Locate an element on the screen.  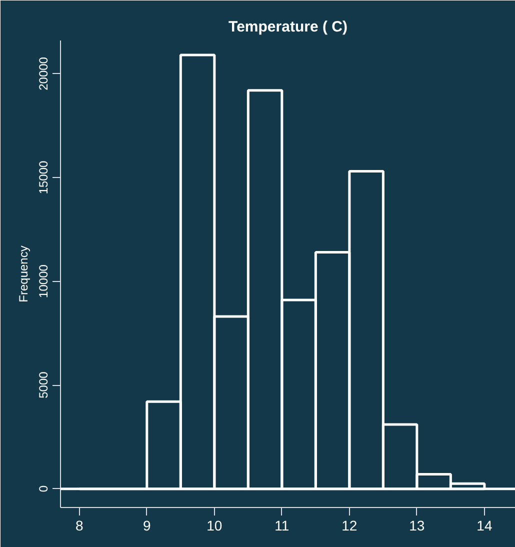
x-tick-label: 12 is located at coordinates (350, 526).